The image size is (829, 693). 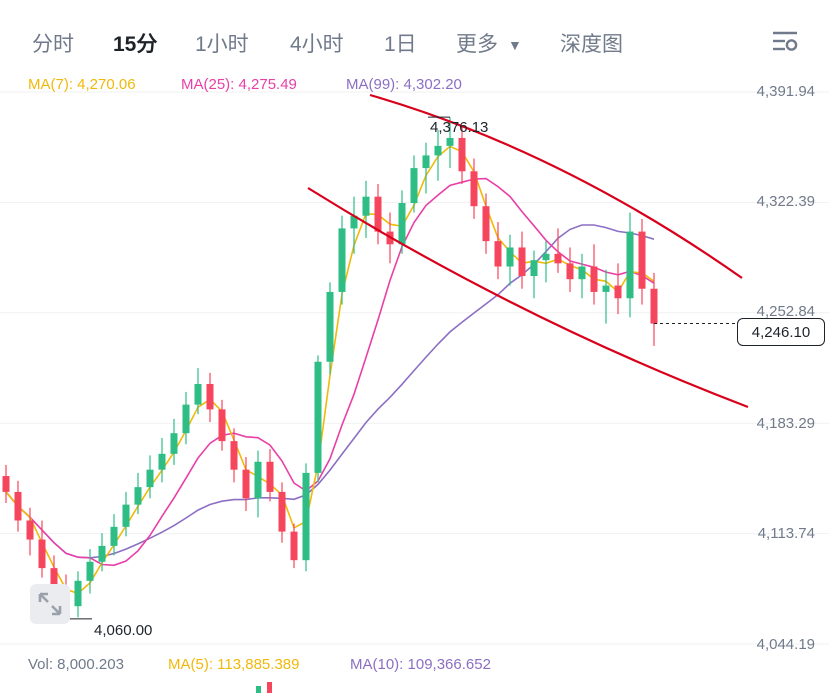 I want to click on expand-chart-button, so click(x=50, y=604).